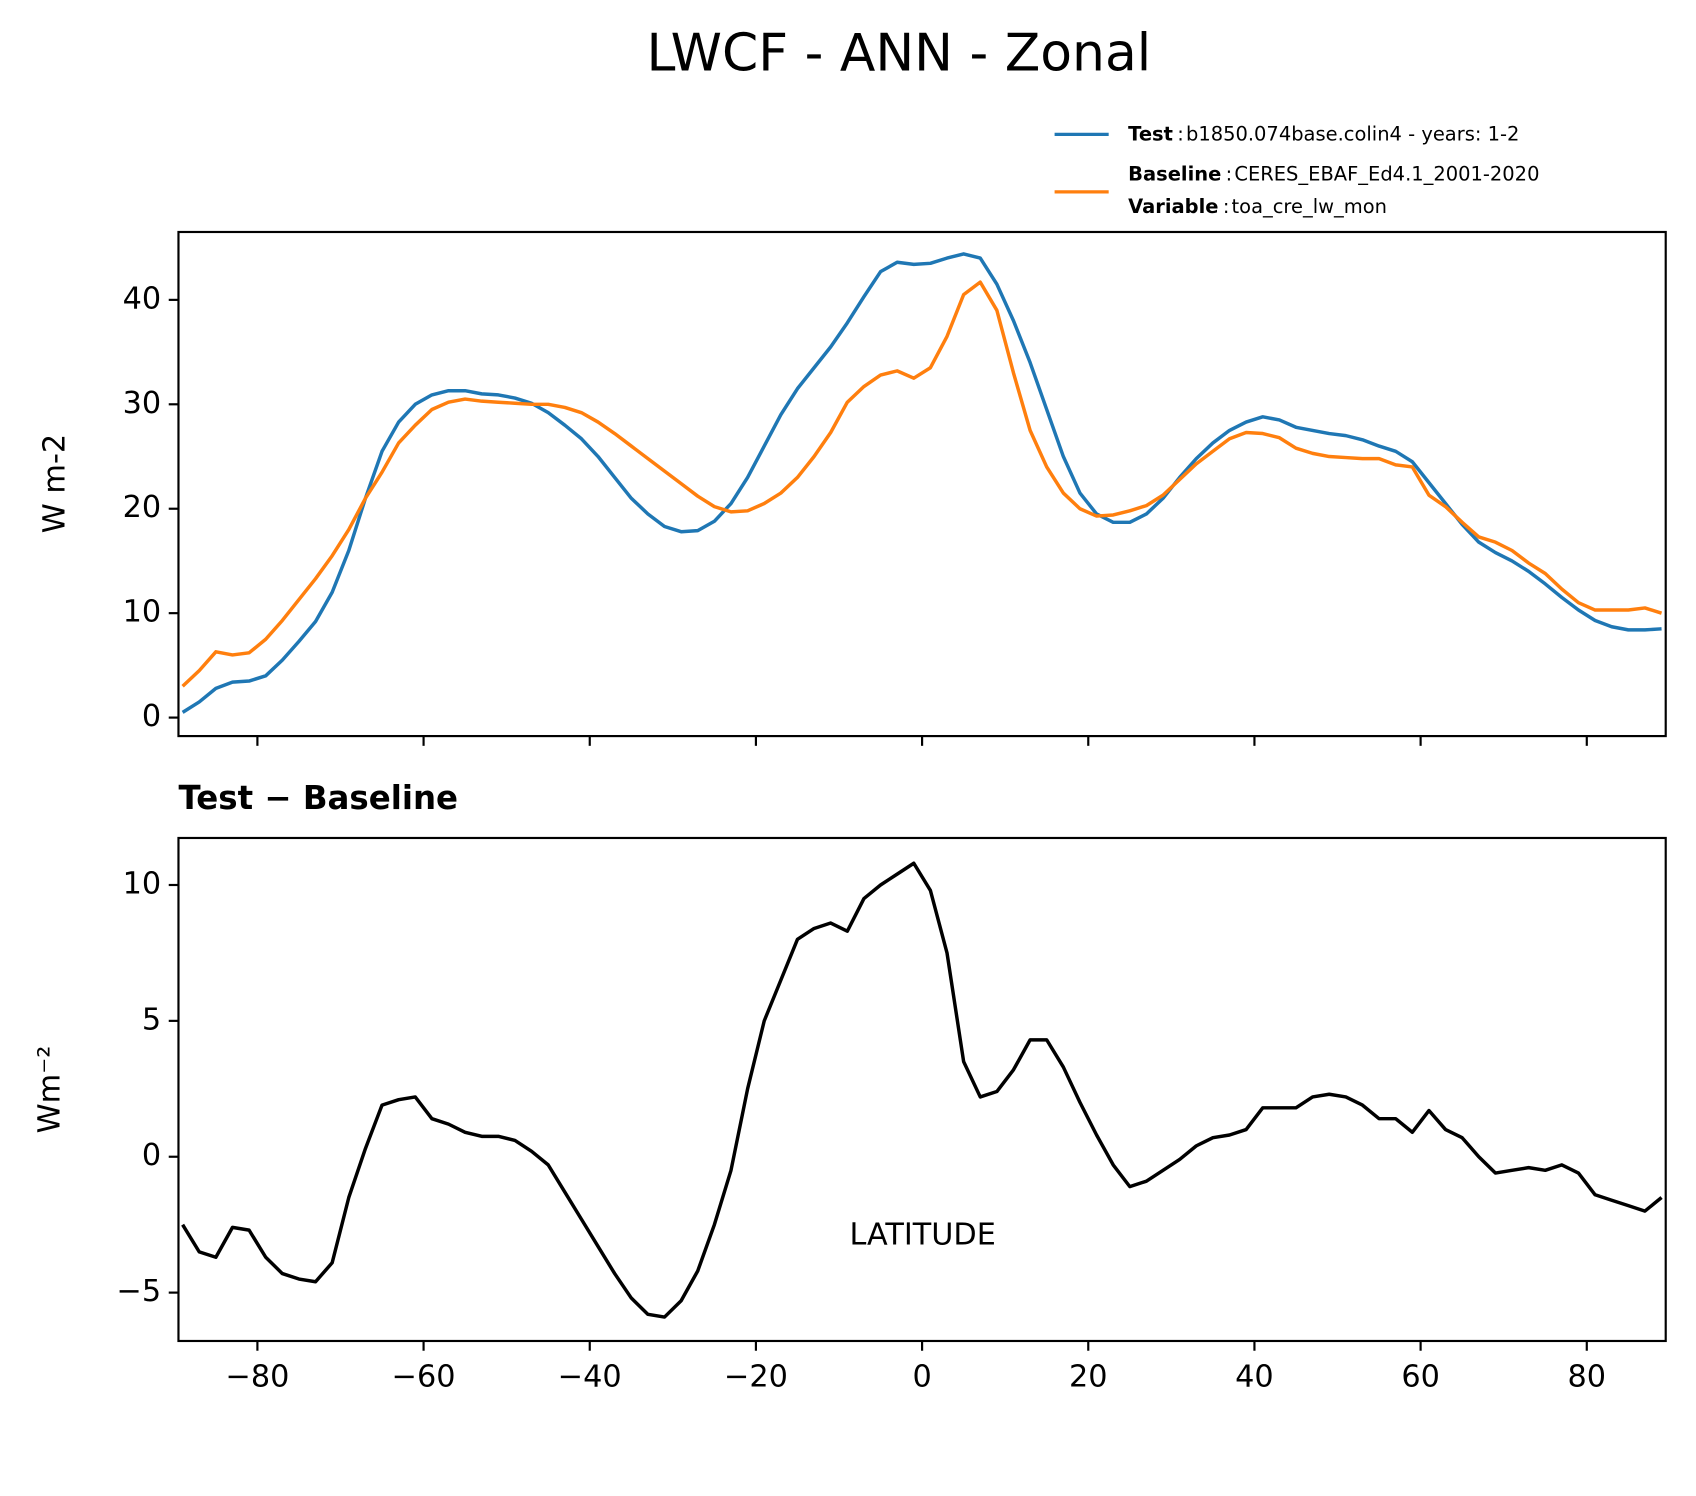  I want to click on x-tick-label: −20, so click(756, 1376).